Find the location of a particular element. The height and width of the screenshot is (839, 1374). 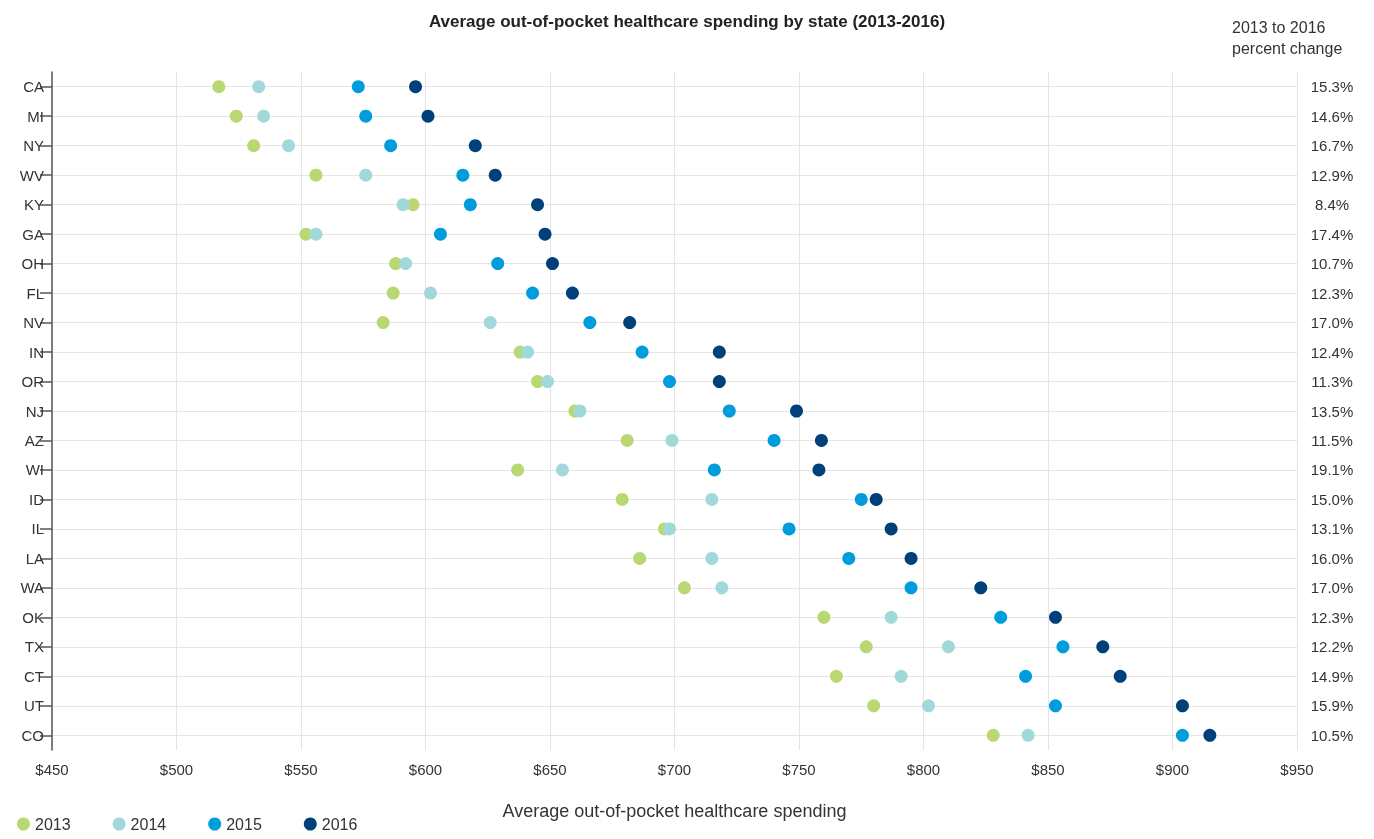

y2-tick-label: 14.6% is located at coordinates (1332, 116).